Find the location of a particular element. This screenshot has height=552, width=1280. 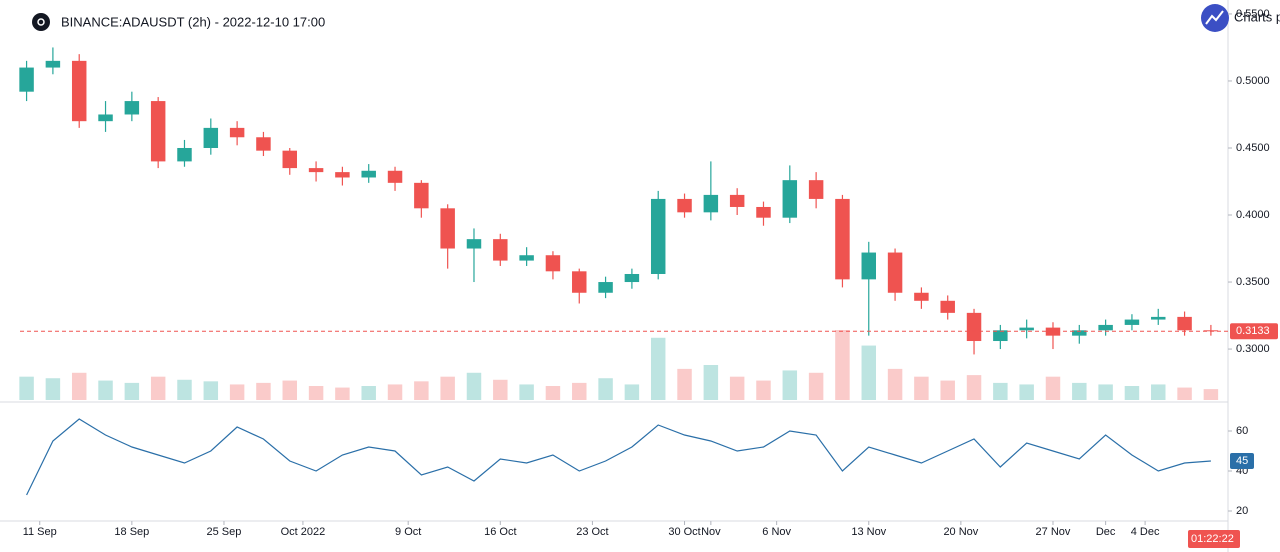

x-tick-label: 13 Nov is located at coordinates (868, 532).